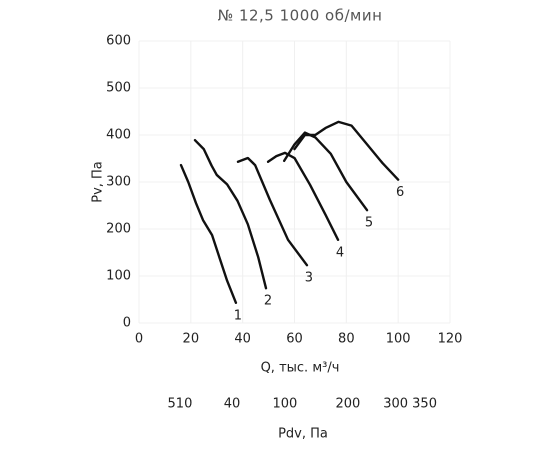 This screenshot has width=550, height=450. What do you see at coordinates (347, 404) in the screenshot?
I see `x2-tick-label: 200` at bounding box center [347, 404].